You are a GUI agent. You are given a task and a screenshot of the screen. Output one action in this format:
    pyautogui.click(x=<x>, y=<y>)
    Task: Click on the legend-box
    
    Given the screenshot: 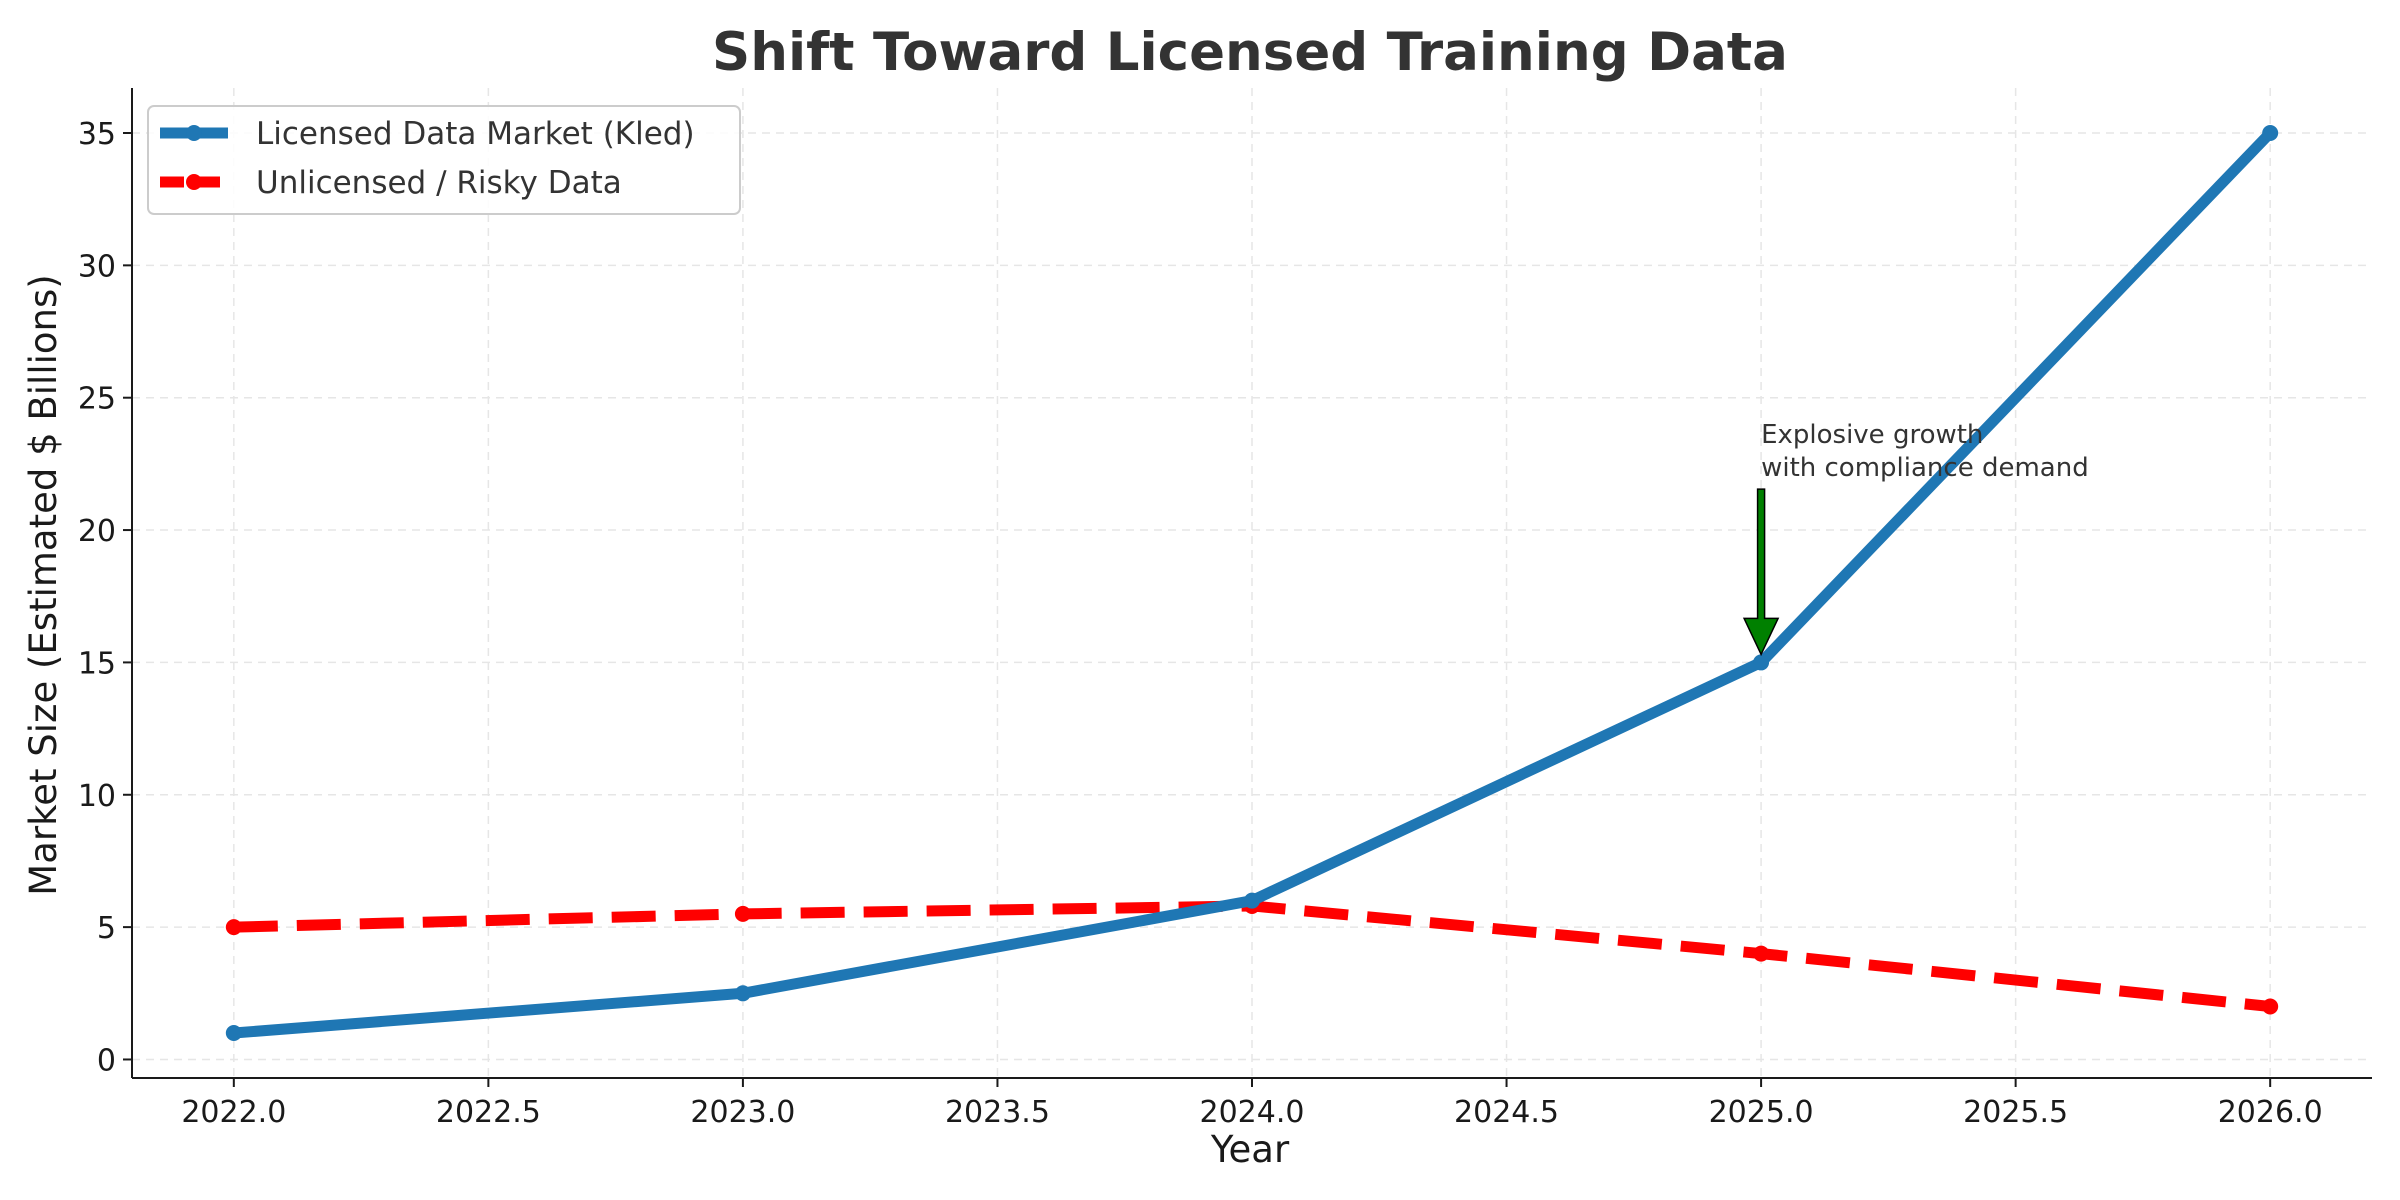 What is the action you would take?
    pyautogui.click(x=444, y=160)
    